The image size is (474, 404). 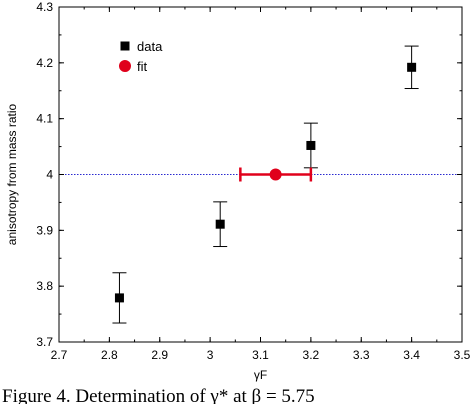 I want to click on x-tick-label: 3.5, so click(x=462, y=355).